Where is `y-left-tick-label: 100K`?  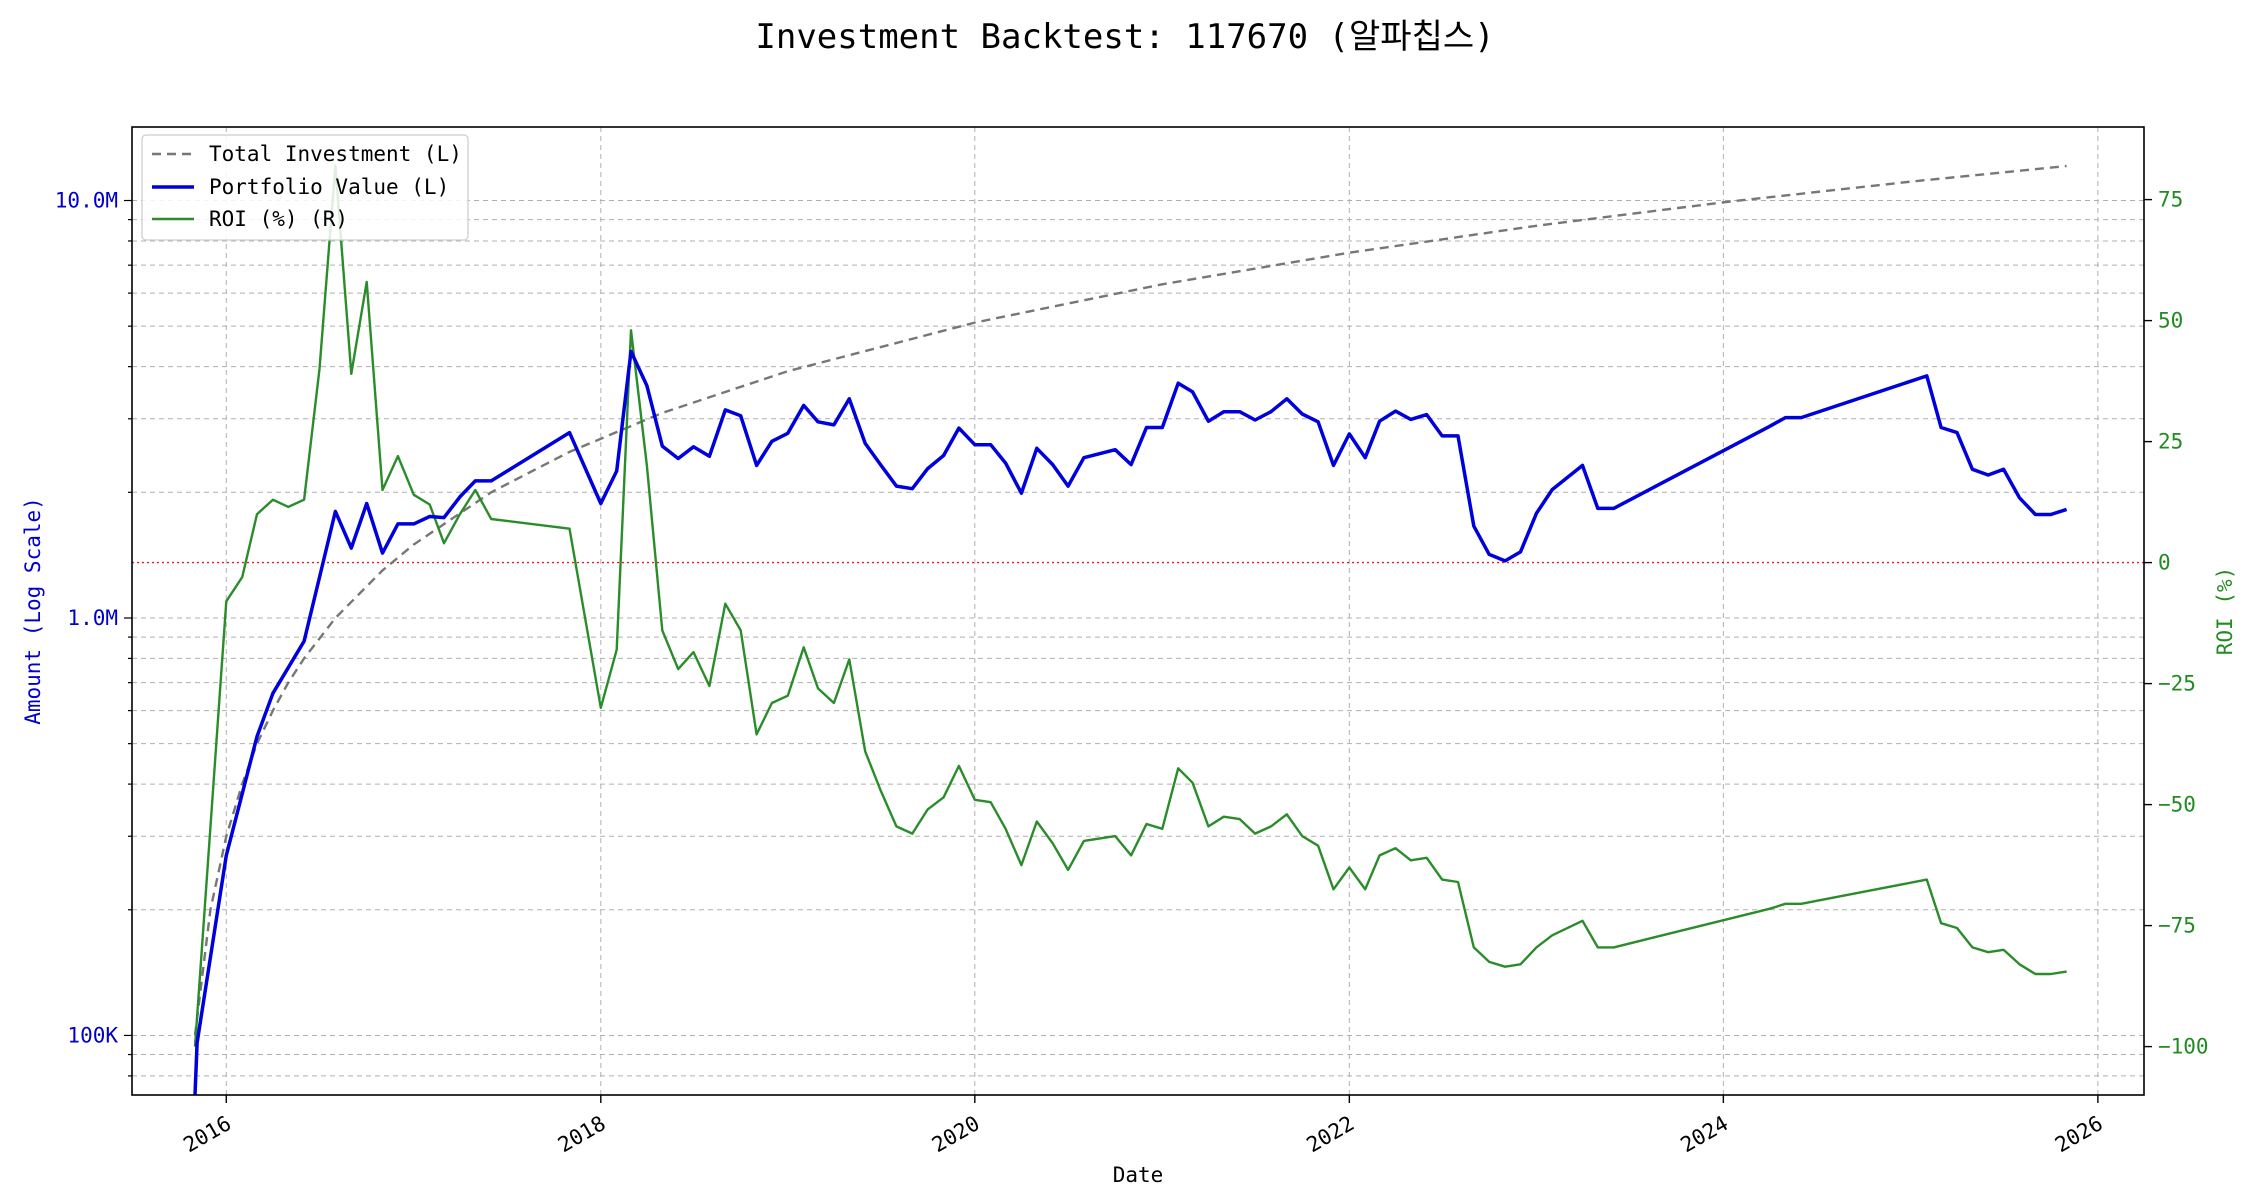 y-left-tick-label: 100K is located at coordinates (92, 1035).